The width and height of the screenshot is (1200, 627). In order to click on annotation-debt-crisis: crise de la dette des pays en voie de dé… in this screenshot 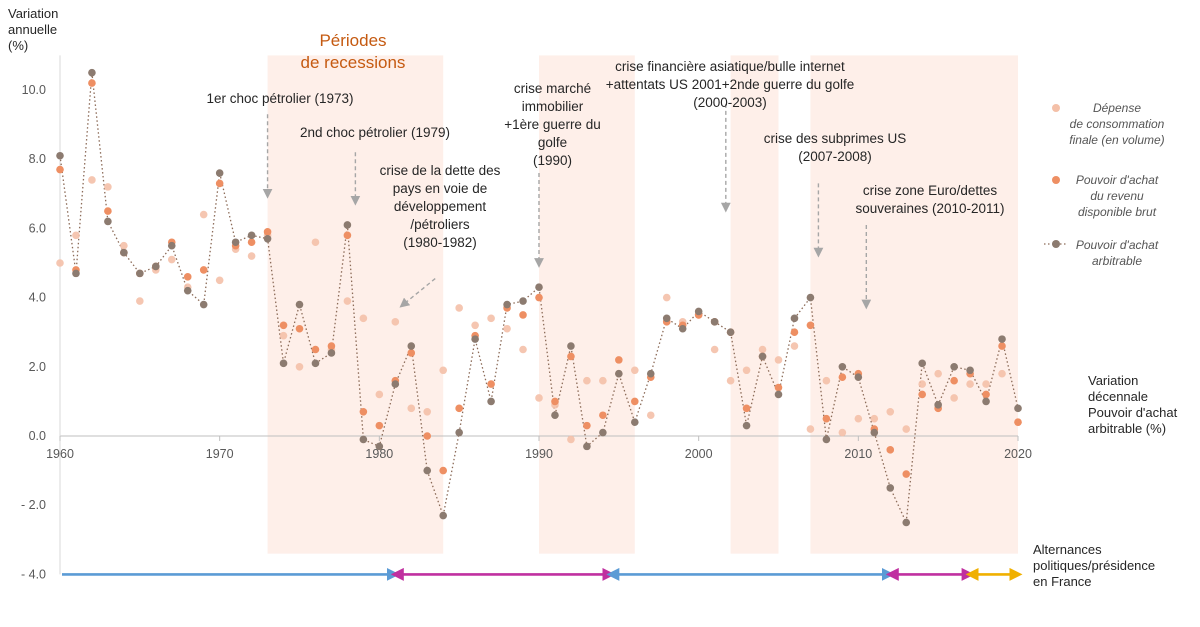, I will do `click(440, 206)`.